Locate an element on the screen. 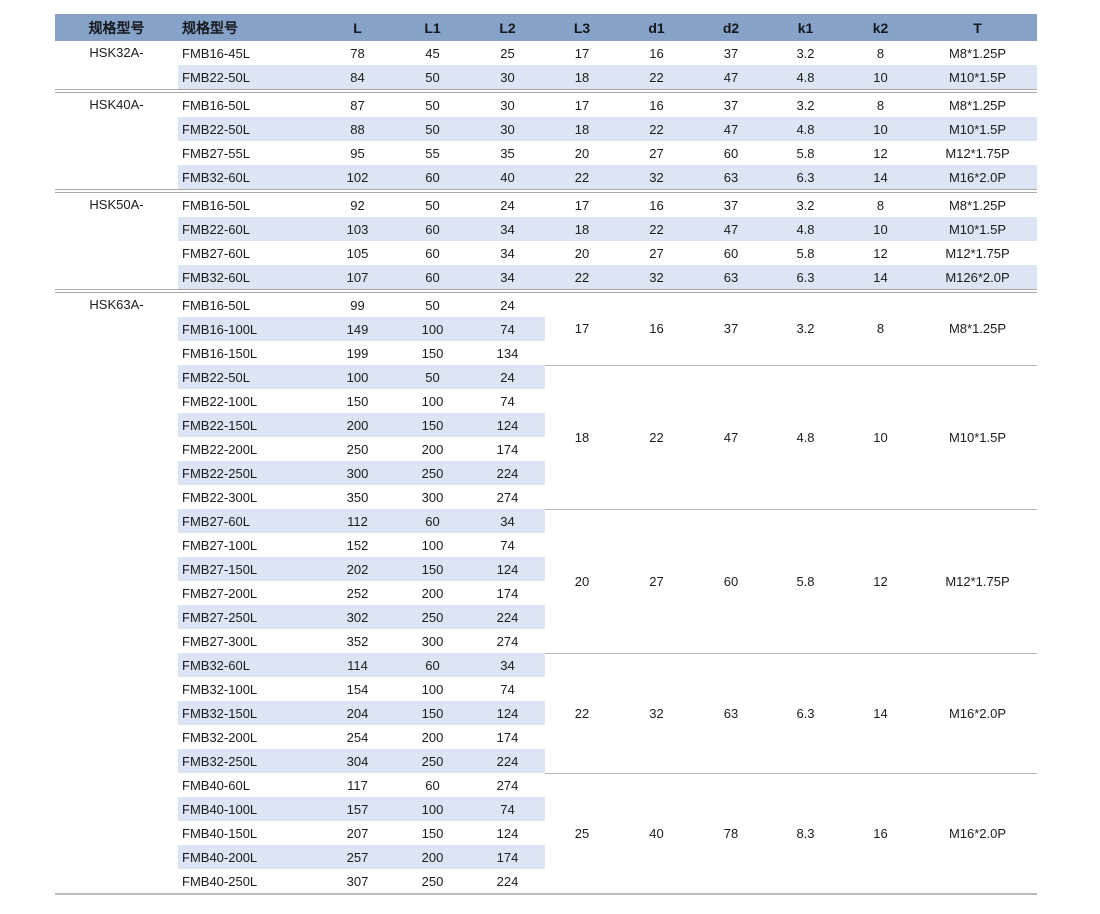 This screenshot has width=1100, height=914. column-header-6: d1 is located at coordinates (656, 27).